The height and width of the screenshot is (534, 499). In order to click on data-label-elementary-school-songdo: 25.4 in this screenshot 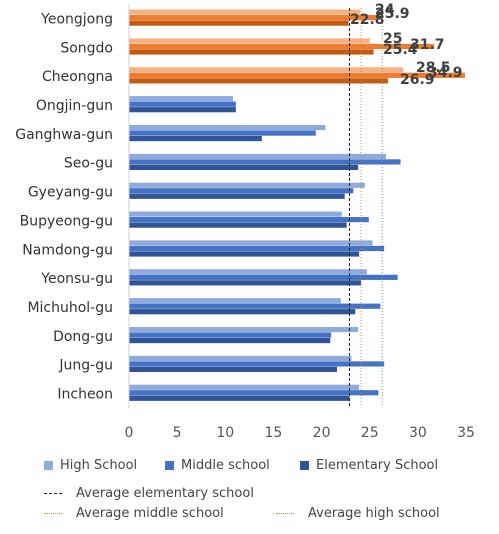, I will do `click(400, 50)`.